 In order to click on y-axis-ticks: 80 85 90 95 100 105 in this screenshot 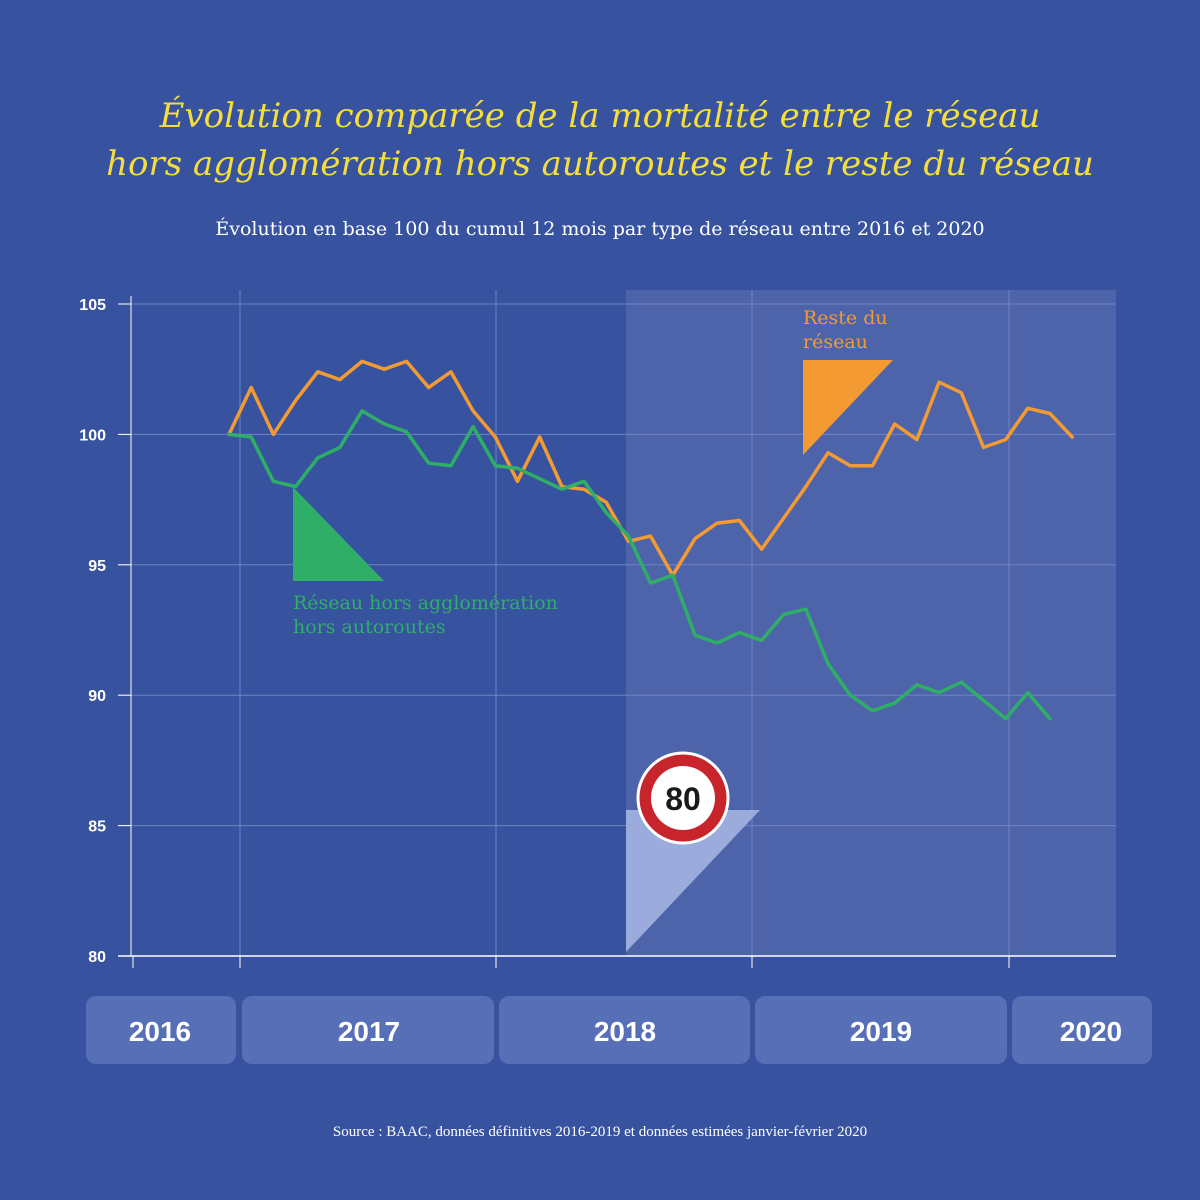, I will do `click(105, 631)`.